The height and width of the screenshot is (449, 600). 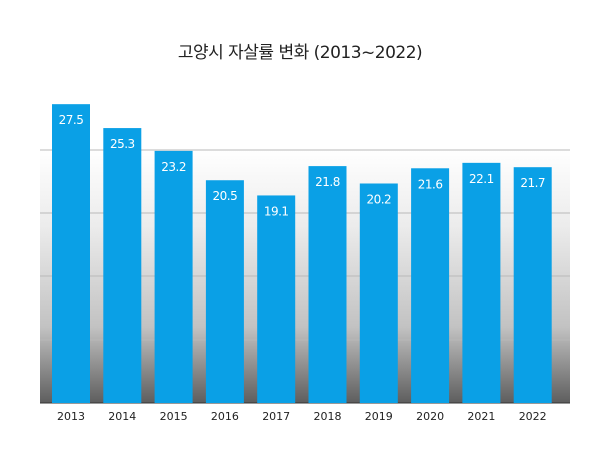 I want to click on data-label-2015: 23.2, so click(x=173, y=167).